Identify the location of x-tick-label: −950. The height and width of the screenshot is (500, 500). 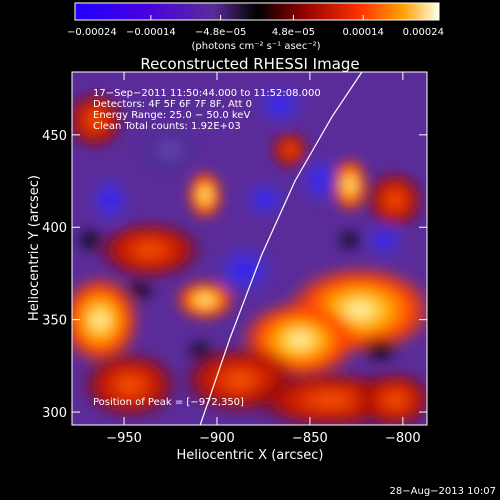
(124, 438).